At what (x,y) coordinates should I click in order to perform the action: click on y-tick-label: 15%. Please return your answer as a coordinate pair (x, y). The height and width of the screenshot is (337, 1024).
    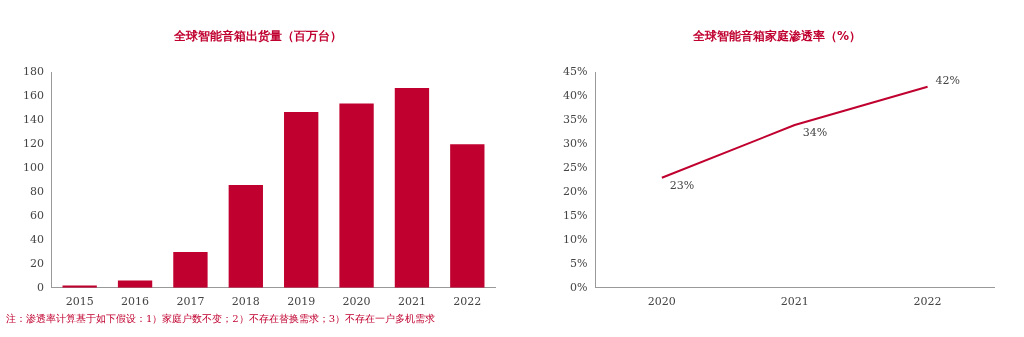
    Looking at the image, I should click on (575, 215).